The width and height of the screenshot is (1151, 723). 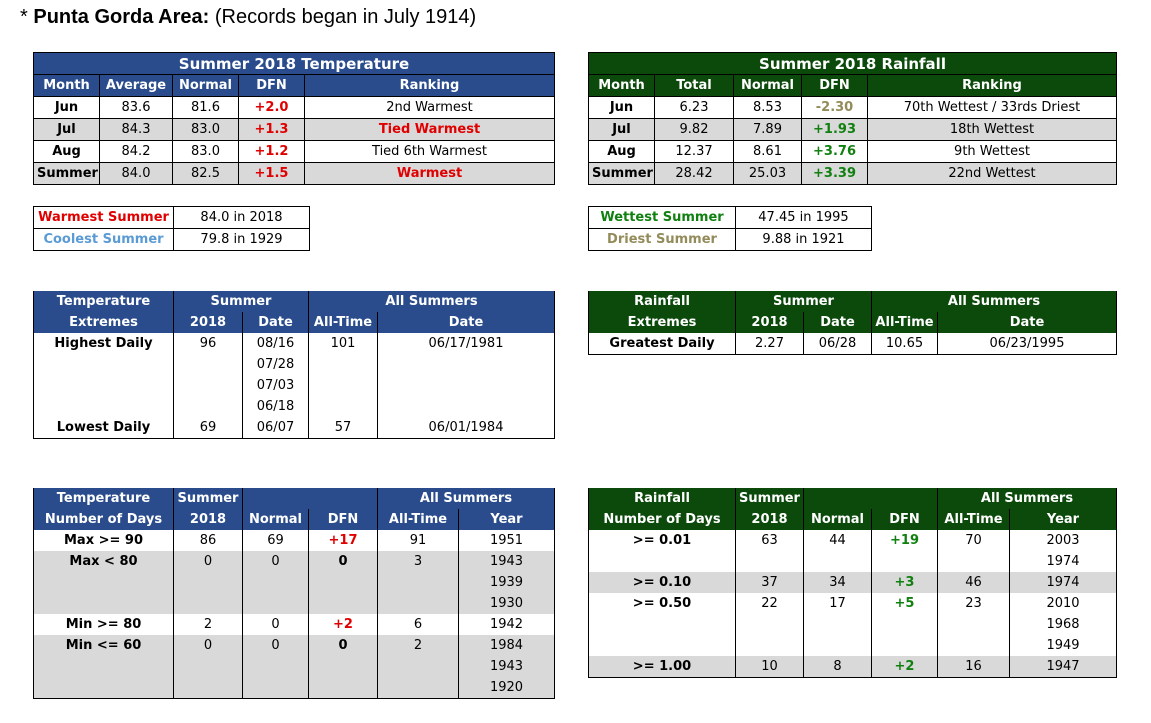 What do you see at coordinates (418, 624) in the screenshot?
I see `value-cell: 6` at bounding box center [418, 624].